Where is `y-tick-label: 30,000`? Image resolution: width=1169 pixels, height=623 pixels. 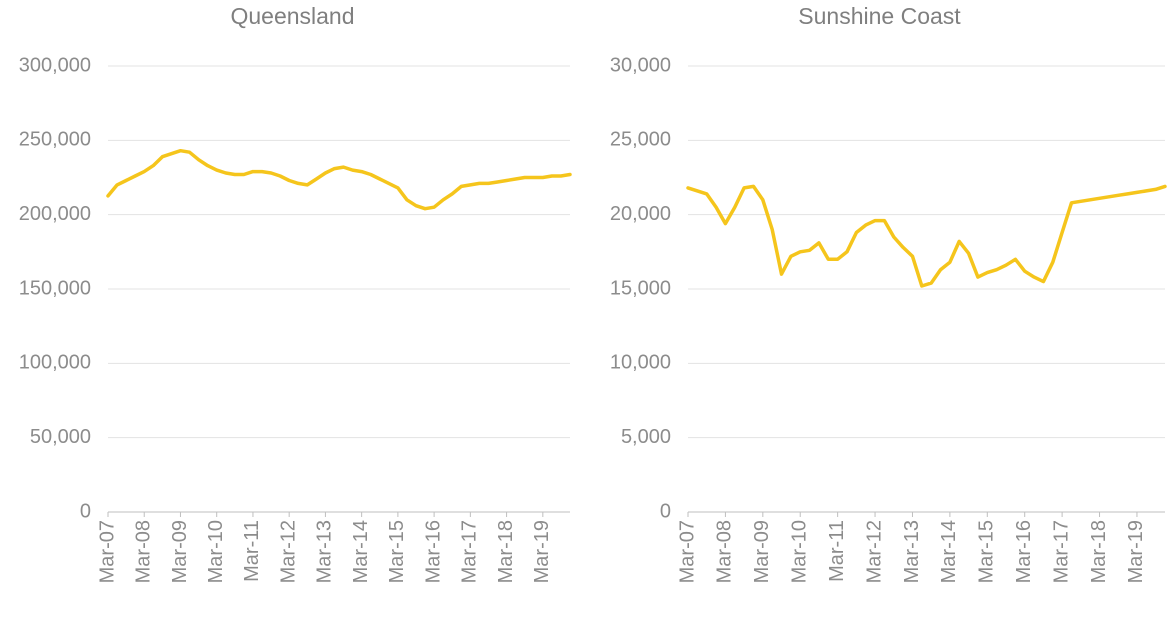
y-tick-label: 30,000 is located at coordinates (640, 65).